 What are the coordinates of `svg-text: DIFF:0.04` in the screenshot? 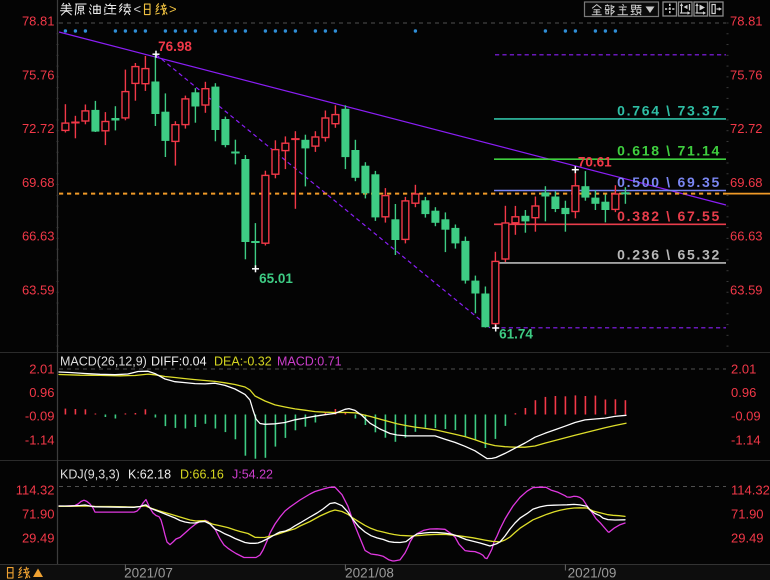 It's located at (179, 362).